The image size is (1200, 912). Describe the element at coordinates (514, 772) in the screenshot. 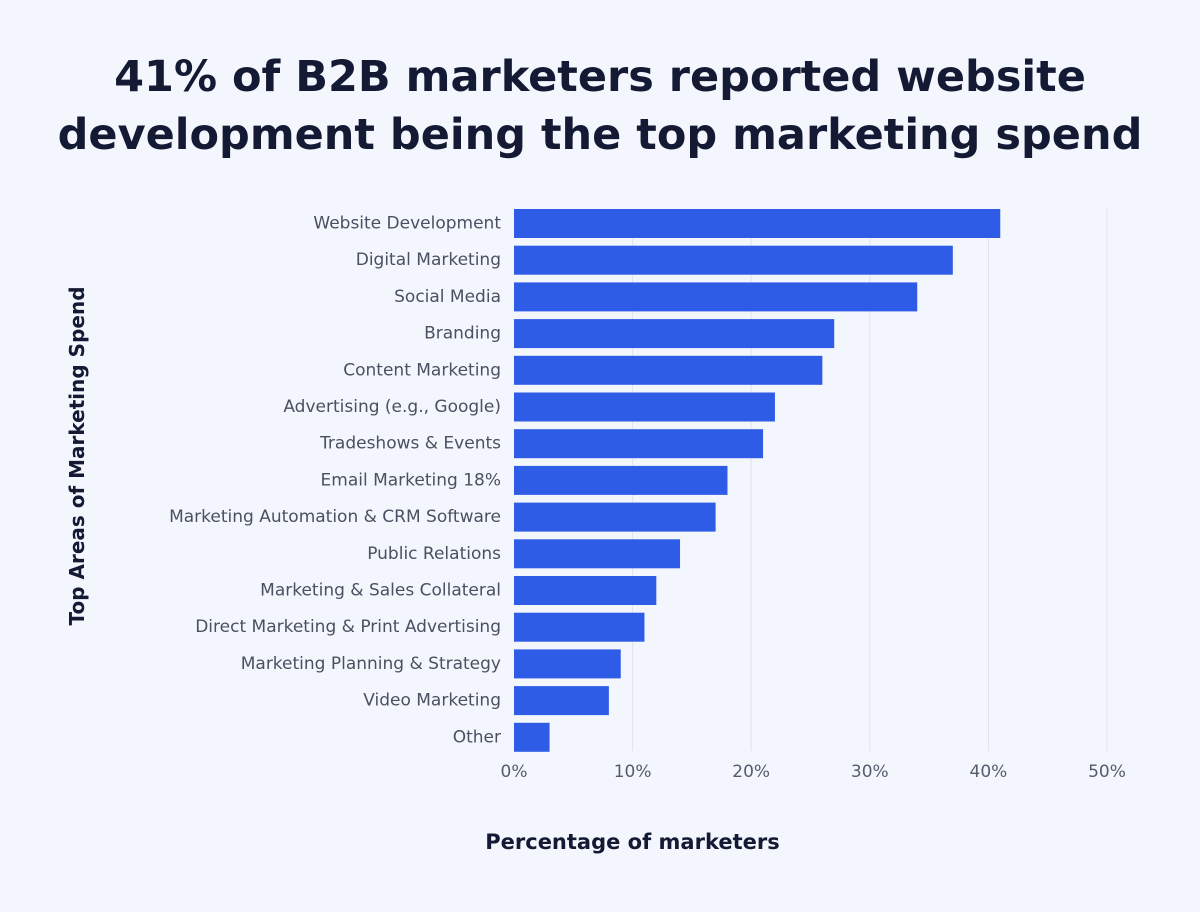

I see `x-tick-label: 0%` at that location.